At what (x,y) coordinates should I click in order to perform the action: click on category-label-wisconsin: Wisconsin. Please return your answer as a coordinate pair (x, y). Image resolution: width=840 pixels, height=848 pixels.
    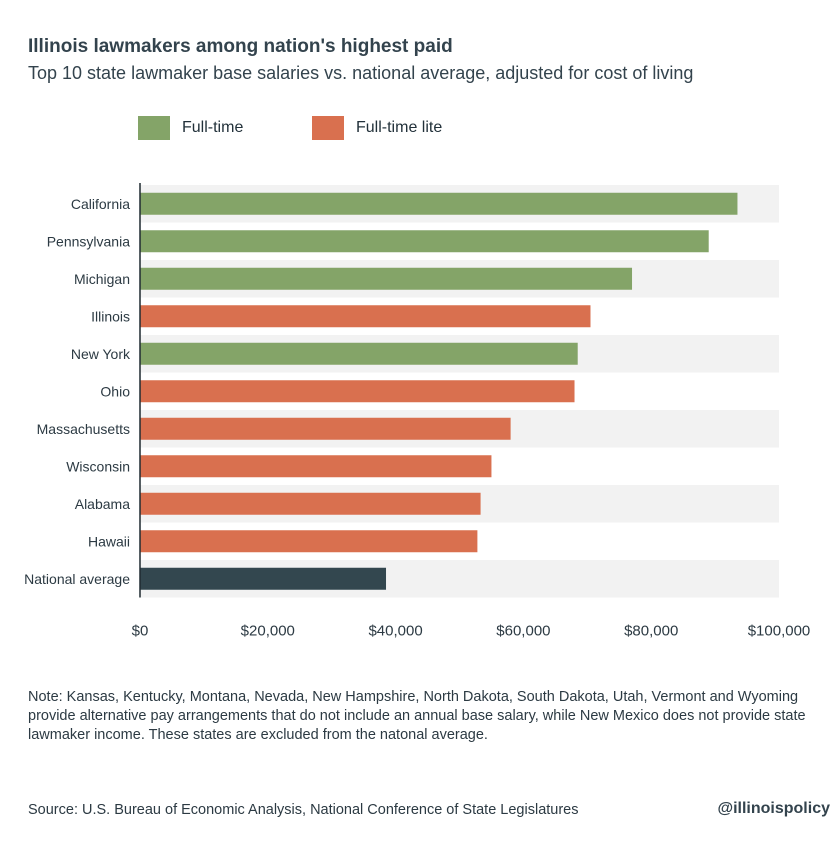
    Looking at the image, I should click on (98, 466).